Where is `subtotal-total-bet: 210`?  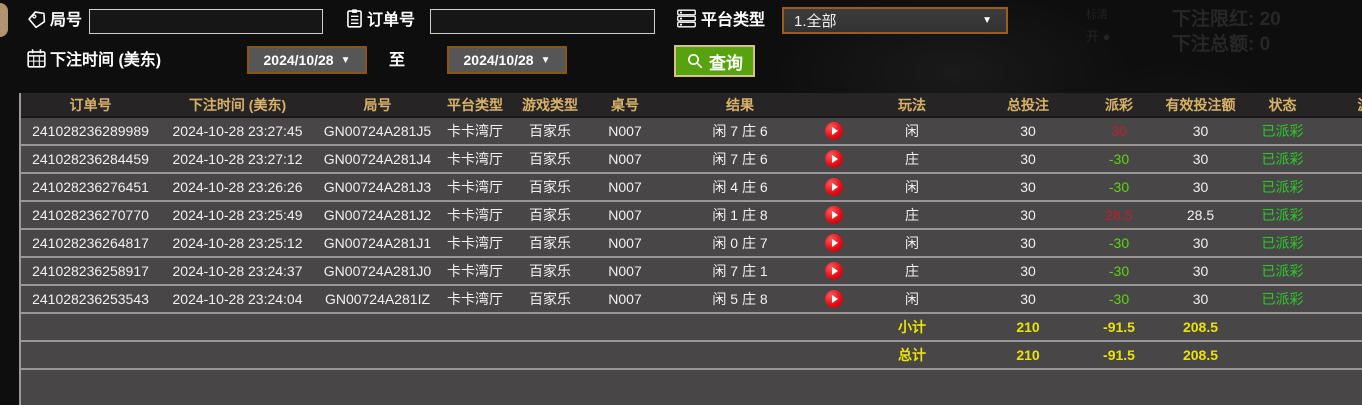 subtotal-total-bet: 210 is located at coordinates (1028, 326).